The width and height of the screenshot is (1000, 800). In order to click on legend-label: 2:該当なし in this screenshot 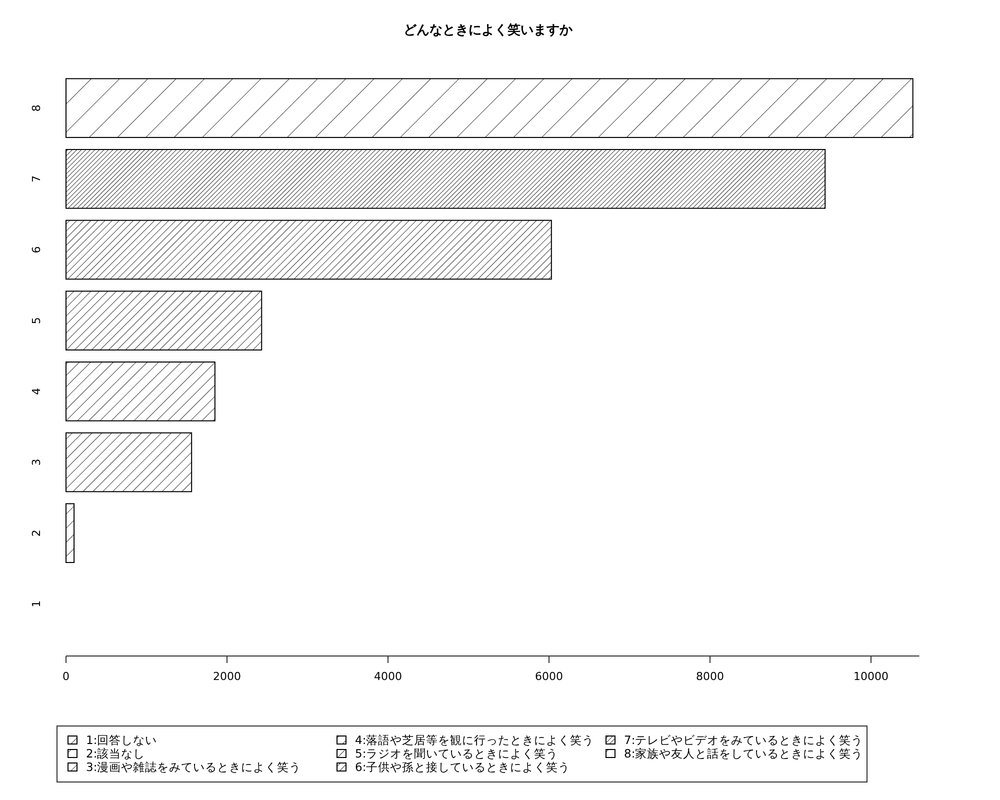, I will do `click(116, 753)`.